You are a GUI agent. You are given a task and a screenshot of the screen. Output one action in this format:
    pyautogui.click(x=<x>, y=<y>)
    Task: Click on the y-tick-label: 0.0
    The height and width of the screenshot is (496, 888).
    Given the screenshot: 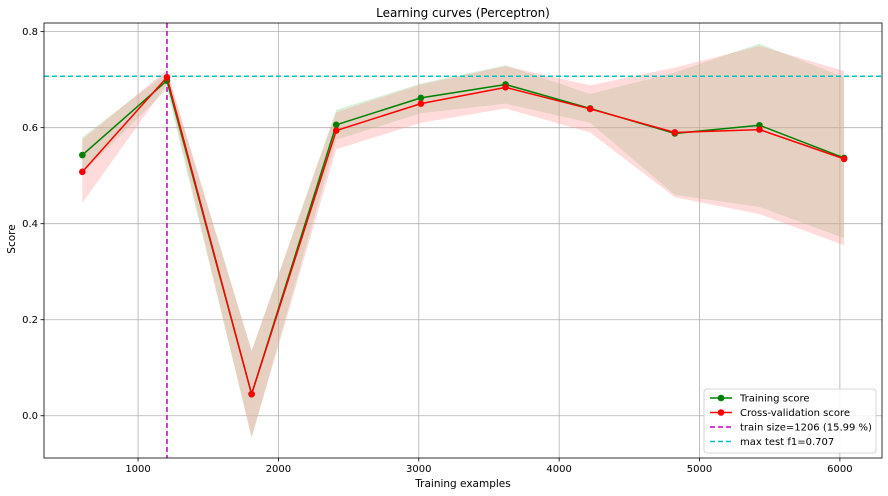 What is the action you would take?
    pyautogui.click(x=30, y=416)
    